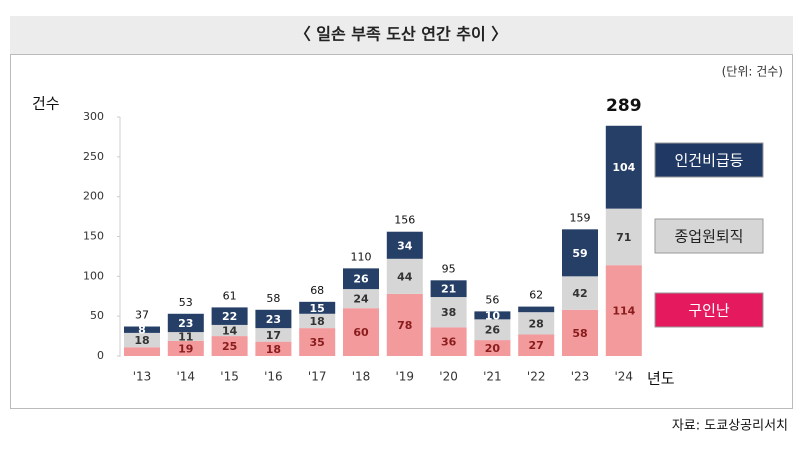 Image resolution: width=803 pixels, height=449 pixels. I want to click on legend-label: 구인난, so click(709, 311).